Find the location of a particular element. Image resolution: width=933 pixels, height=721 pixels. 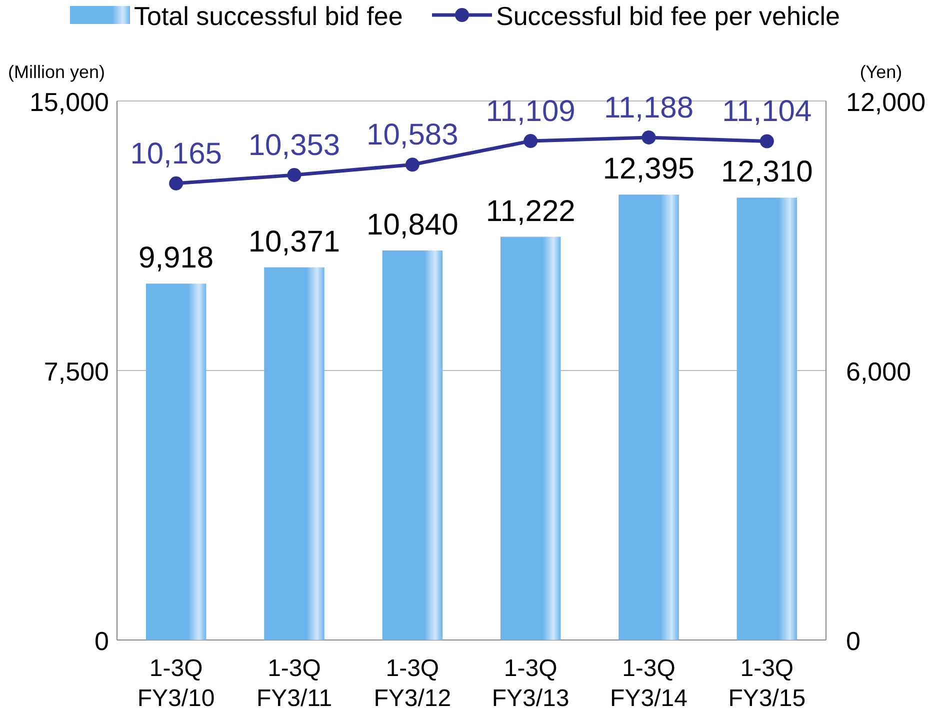

data-label: 11,222 is located at coordinates (531, 211).